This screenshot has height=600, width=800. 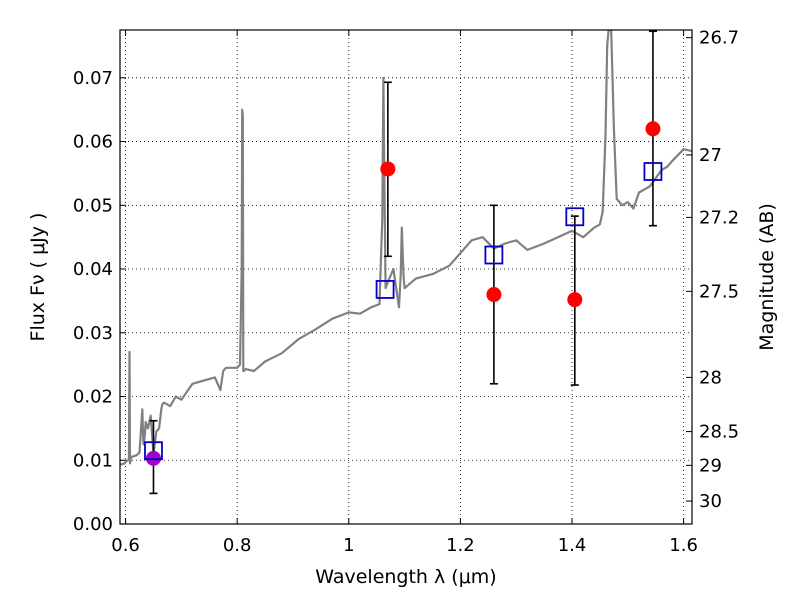 I want to click on x-tick-label: 1.4, so click(x=572, y=545).